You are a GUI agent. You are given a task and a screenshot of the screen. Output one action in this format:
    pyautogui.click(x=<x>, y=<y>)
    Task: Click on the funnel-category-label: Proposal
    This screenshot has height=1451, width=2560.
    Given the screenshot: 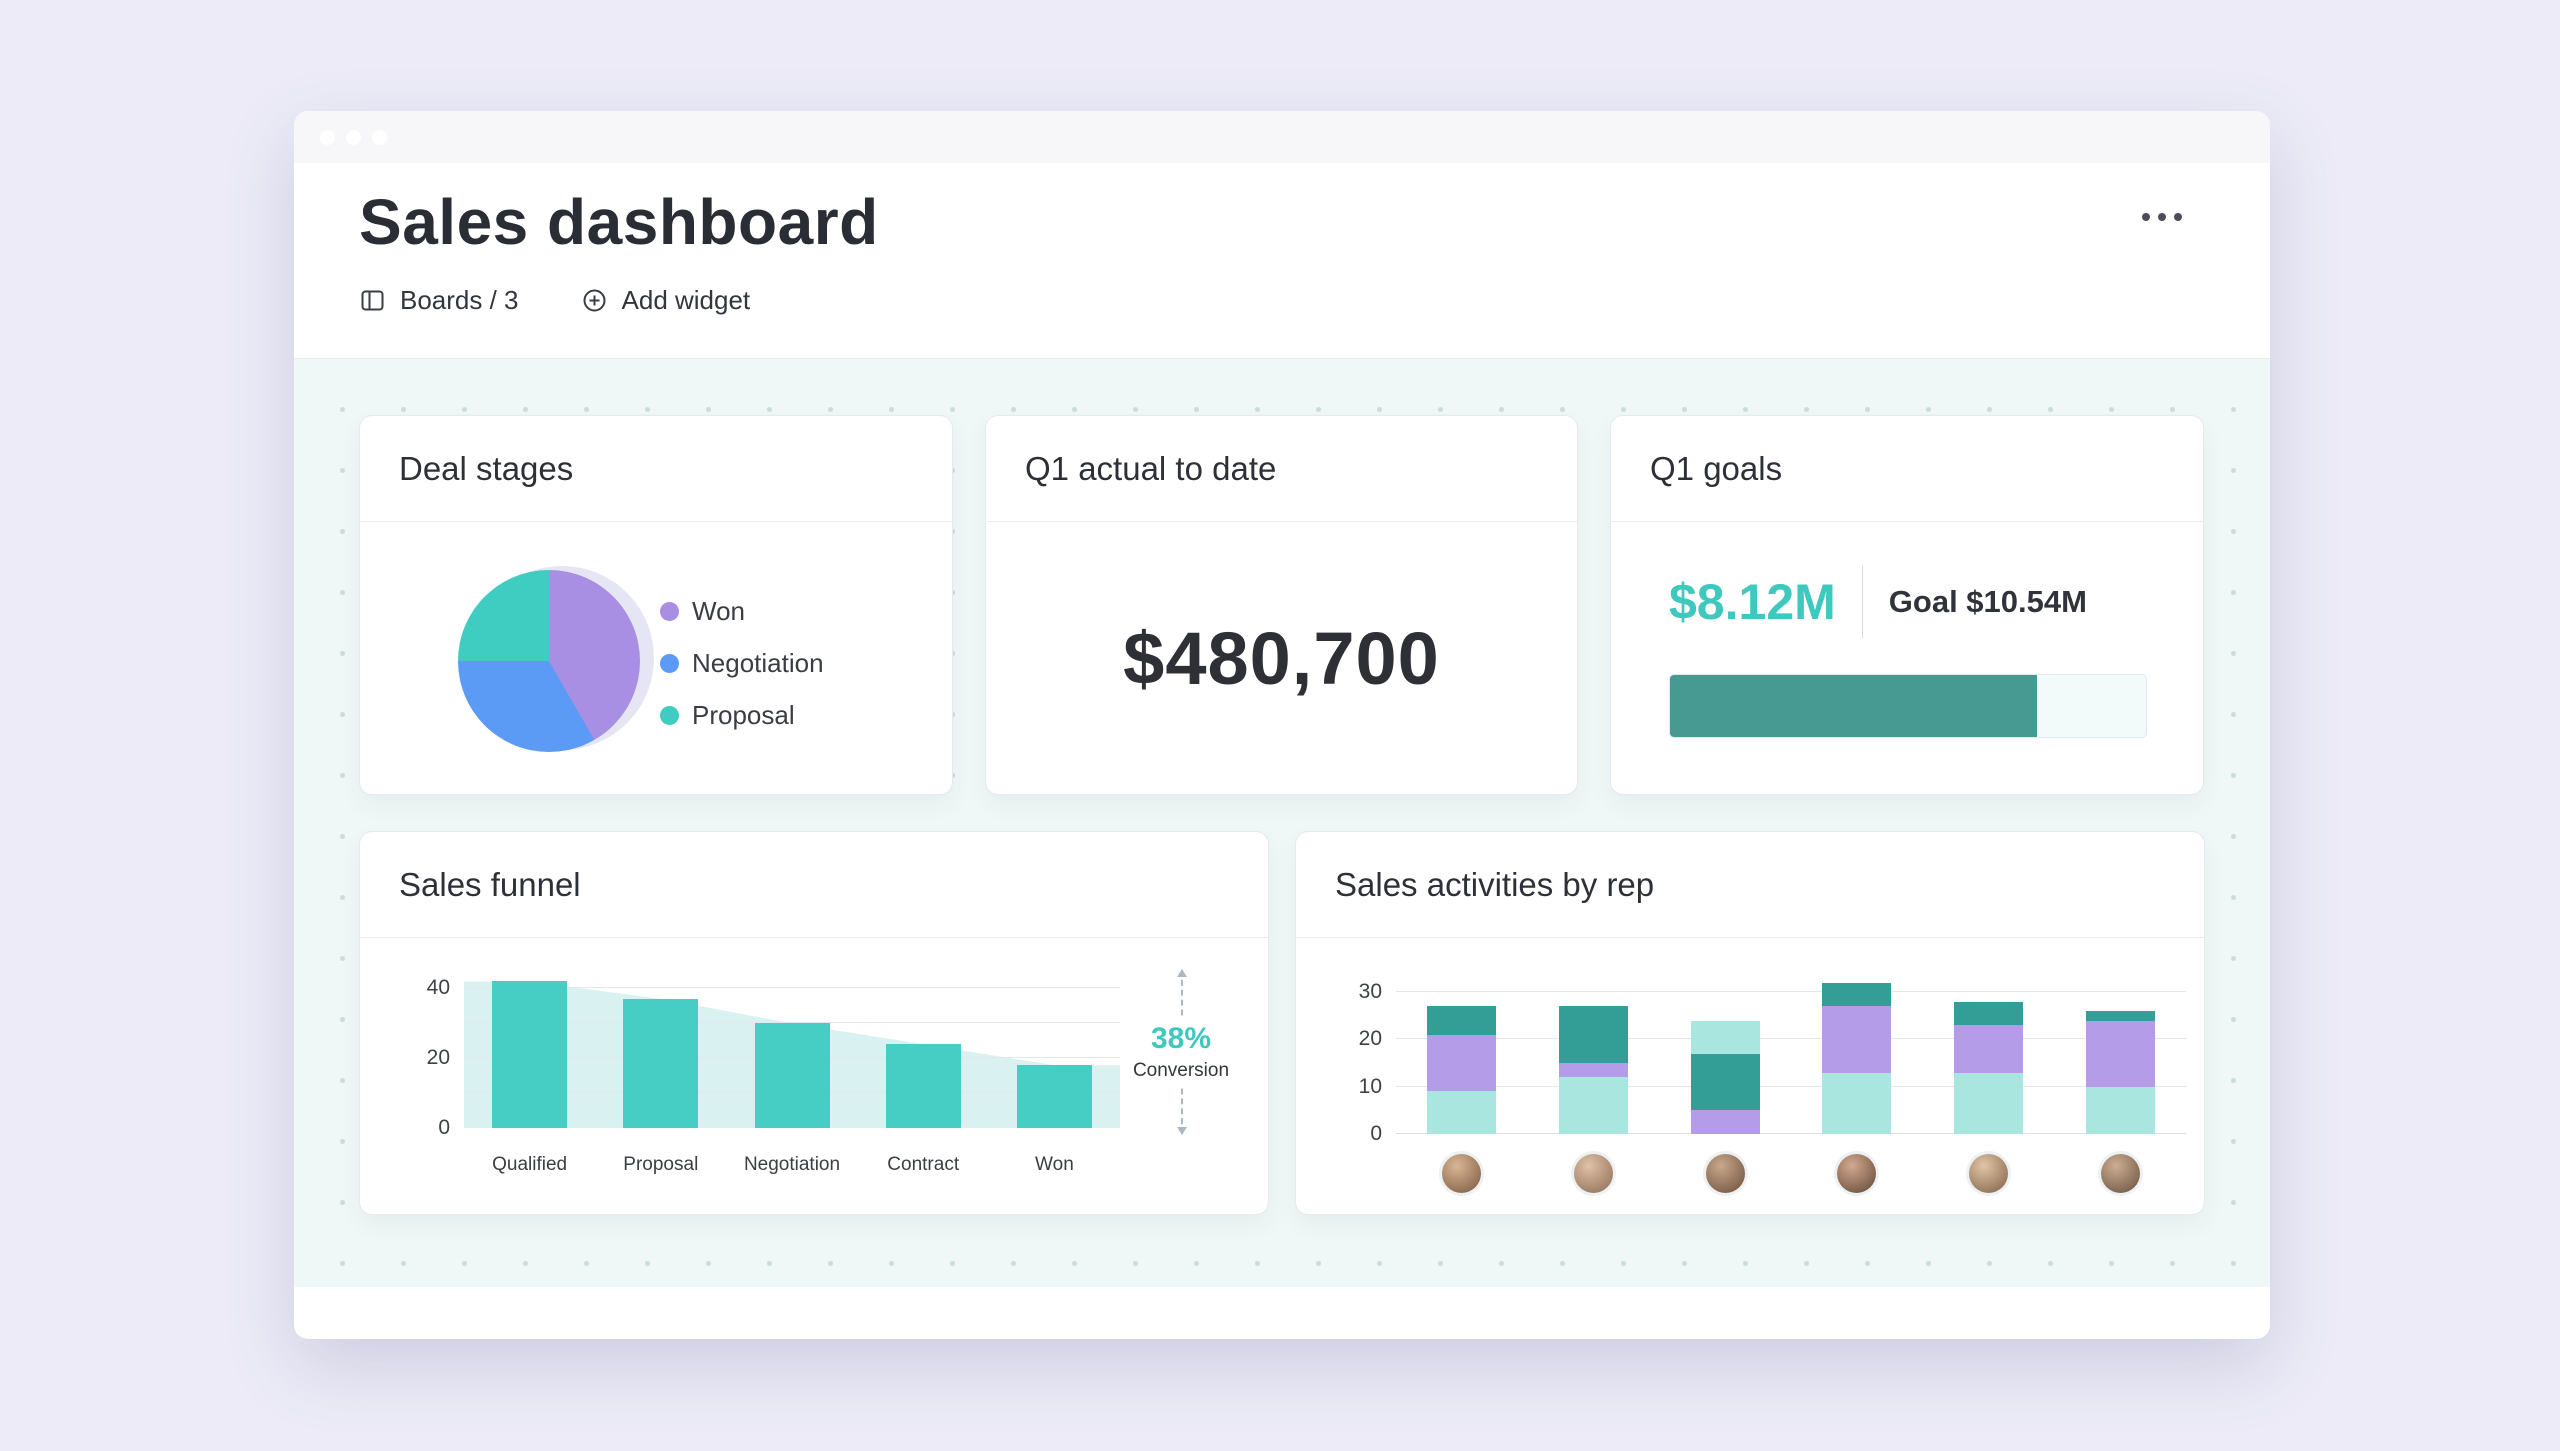 What is the action you would take?
    pyautogui.click(x=661, y=1164)
    